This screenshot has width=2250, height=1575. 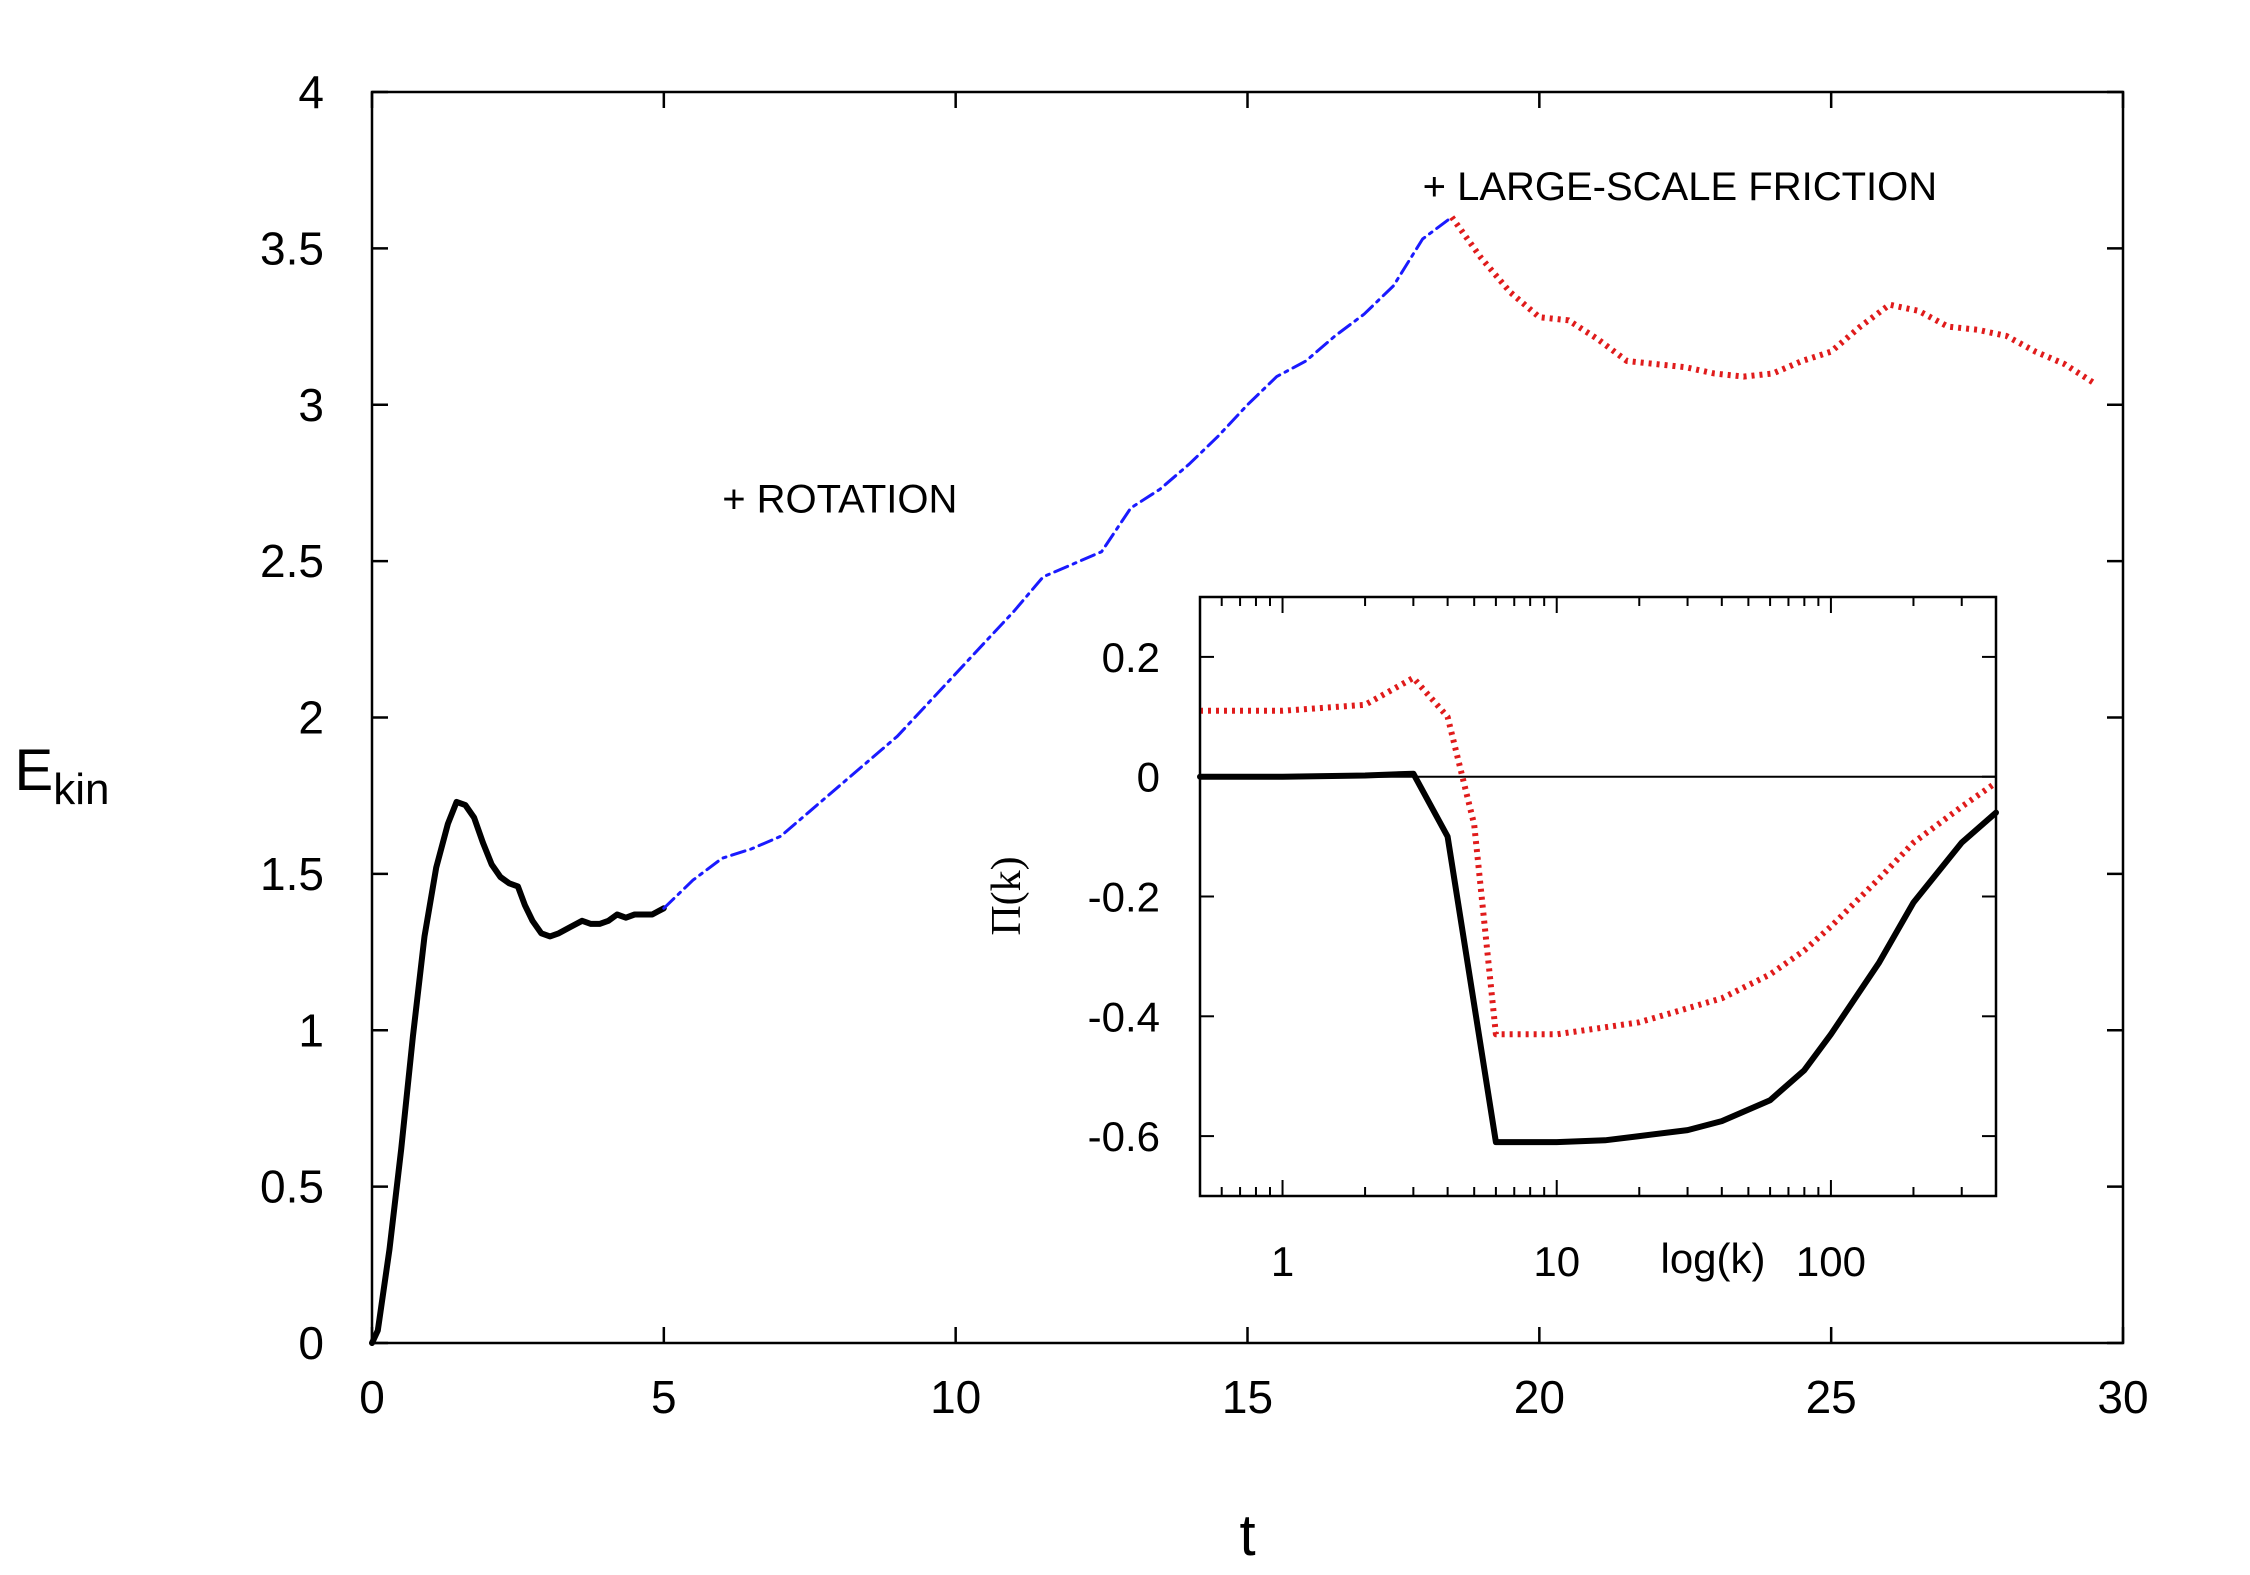 What do you see at coordinates (292, 248) in the screenshot?
I see `main-y-tick-label: 3.5` at bounding box center [292, 248].